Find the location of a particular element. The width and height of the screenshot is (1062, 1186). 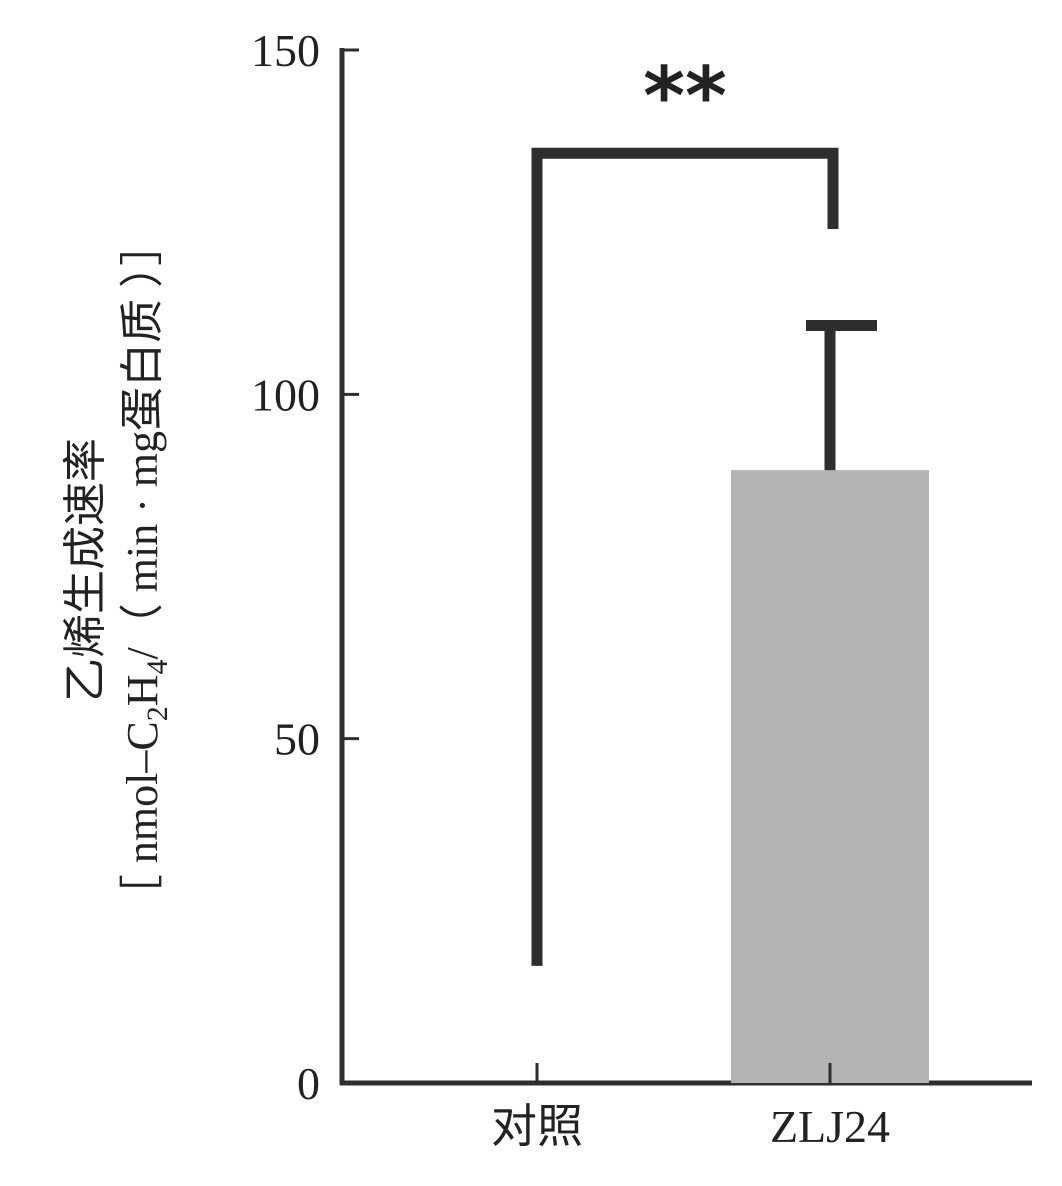

y-axis-label-part-4: /（ min · mg蛋白质 ）］ is located at coordinates (142, 441).